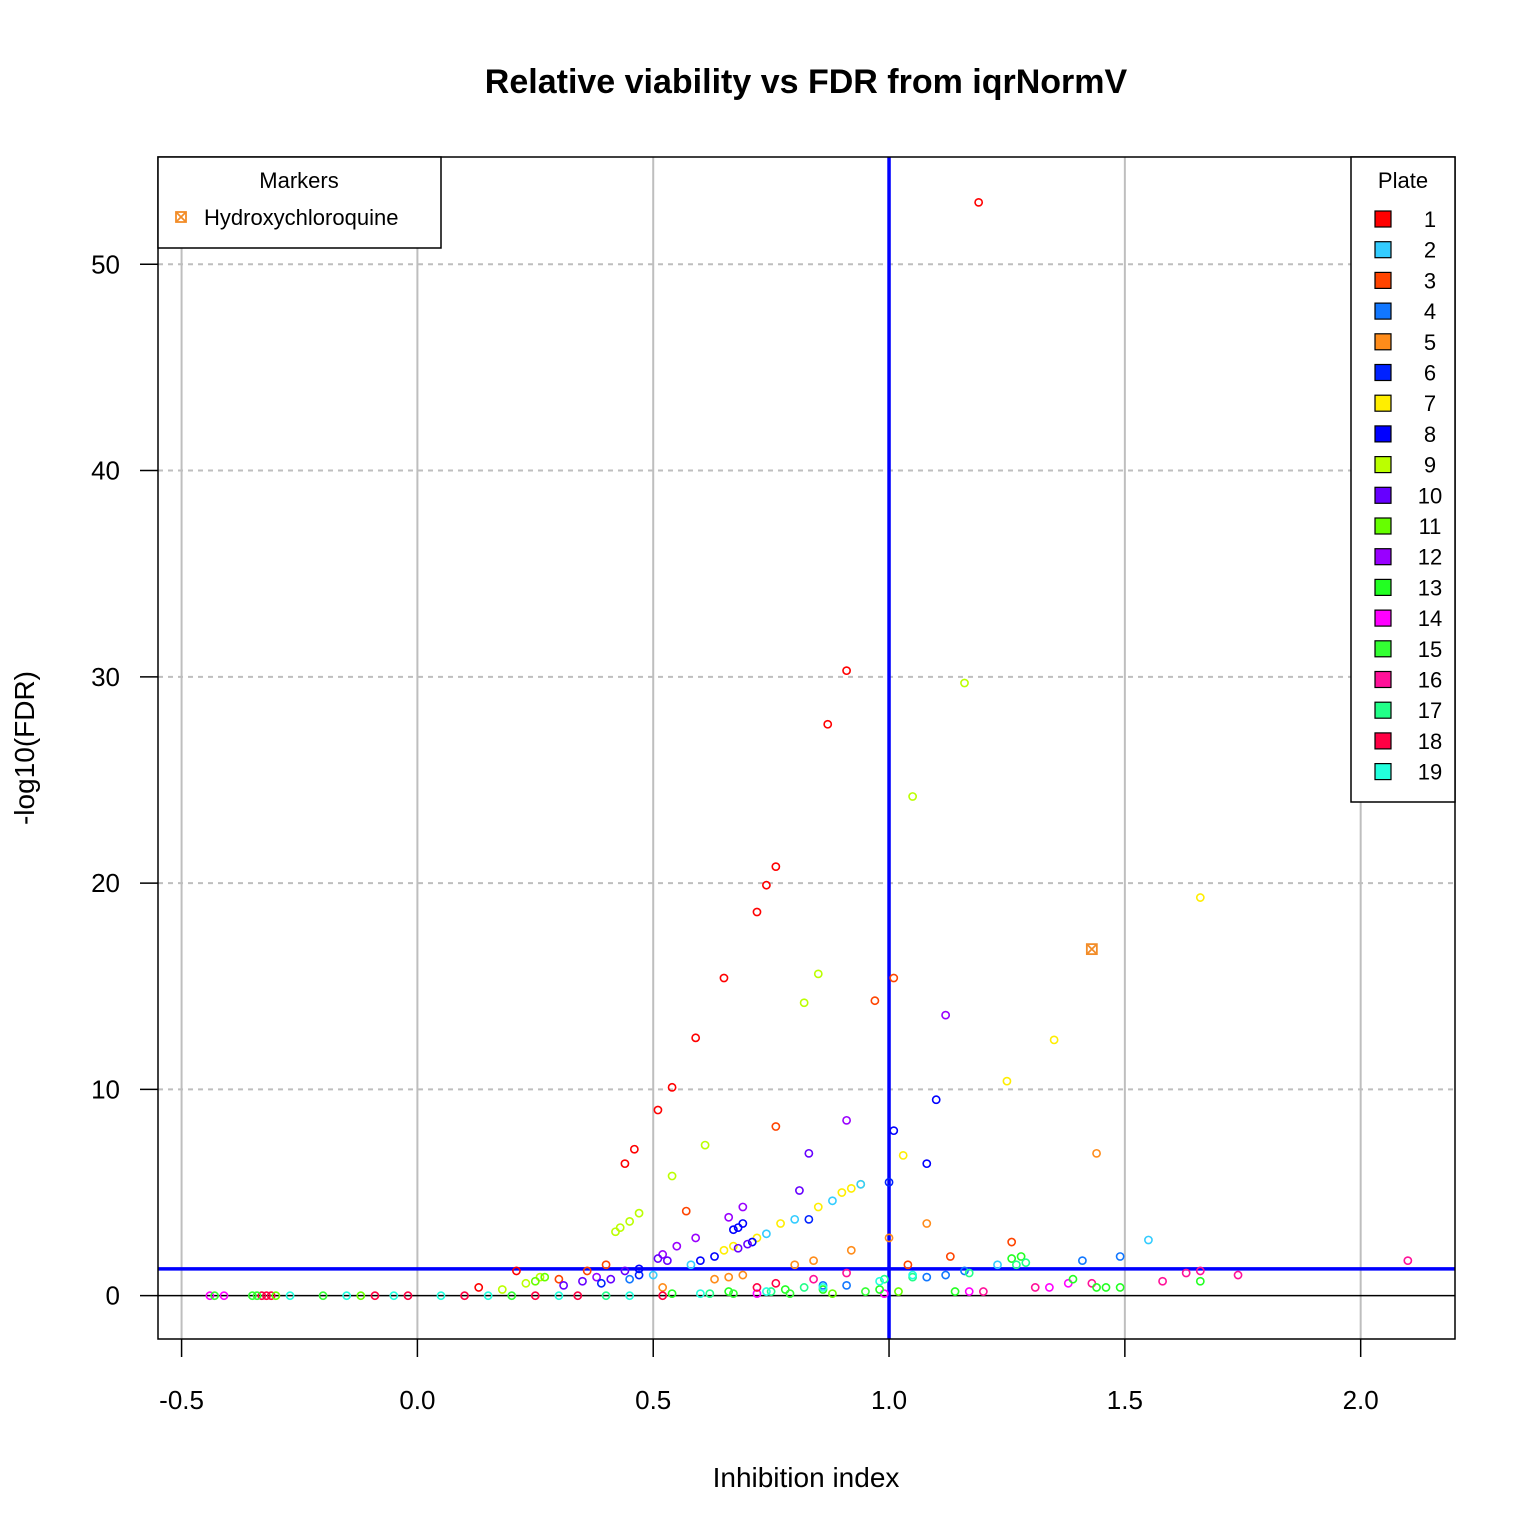 The height and width of the screenshot is (1536, 1536). Describe the element at coordinates (1405, 403) in the screenshot. I see `plate-legend-item: 7` at that location.